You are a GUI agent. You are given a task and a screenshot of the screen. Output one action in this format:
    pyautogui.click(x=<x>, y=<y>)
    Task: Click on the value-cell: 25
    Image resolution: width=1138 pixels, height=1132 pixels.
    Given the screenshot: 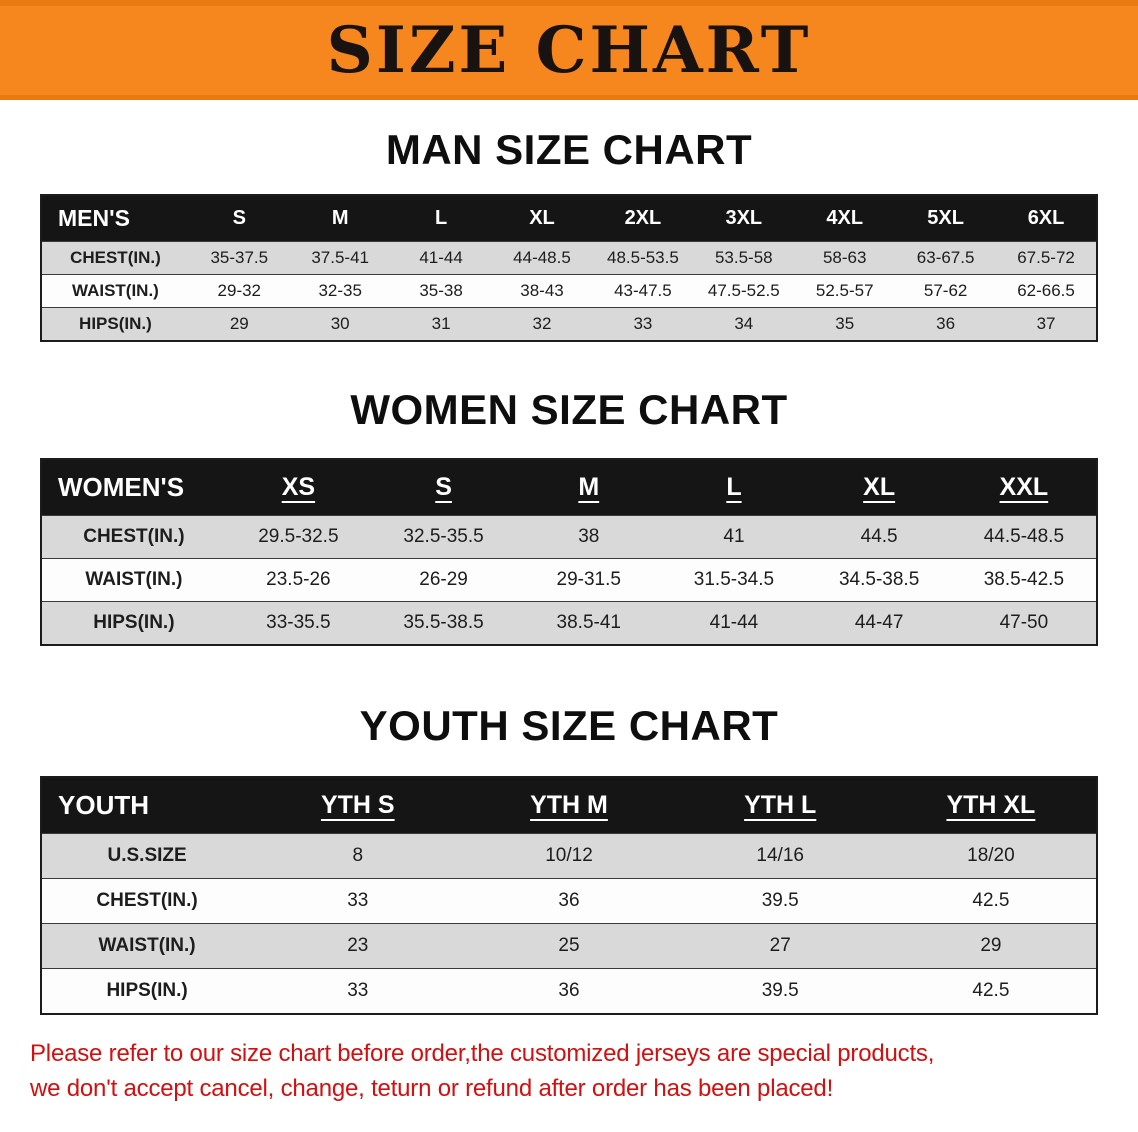 What is the action you would take?
    pyautogui.click(x=569, y=946)
    